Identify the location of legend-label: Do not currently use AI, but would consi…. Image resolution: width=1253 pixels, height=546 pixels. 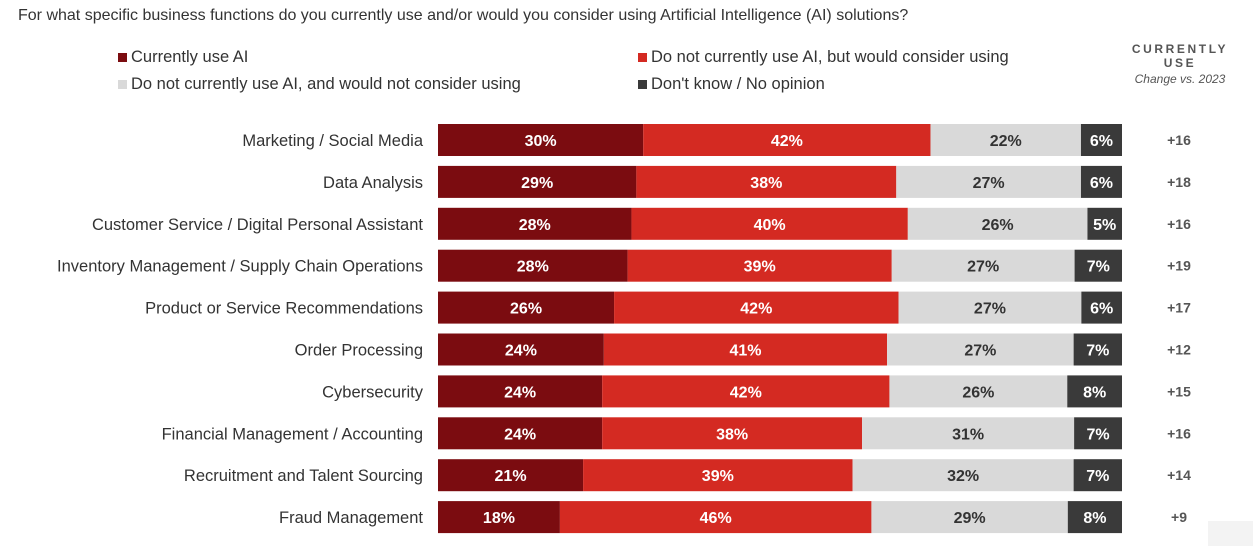
(830, 57).